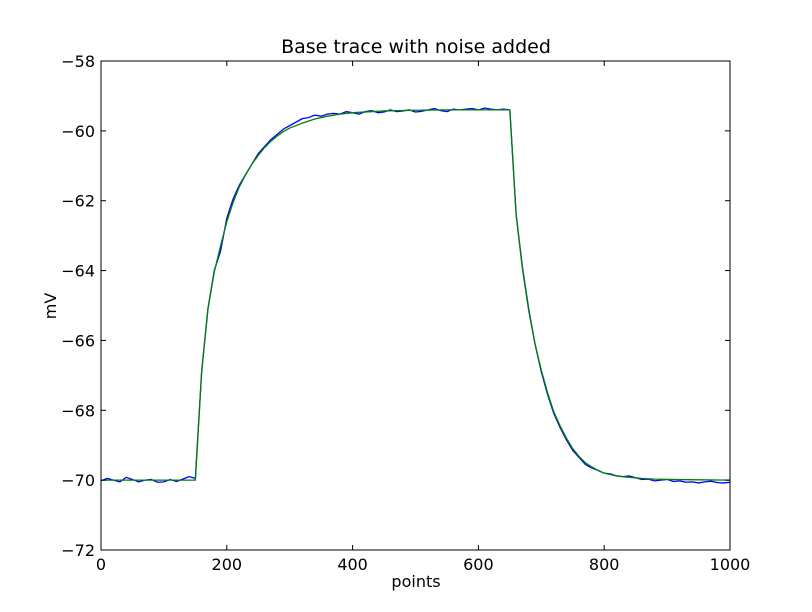  What do you see at coordinates (78, 201) in the screenshot?
I see `y-tick-label: −62` at bounding box center [78, 201].